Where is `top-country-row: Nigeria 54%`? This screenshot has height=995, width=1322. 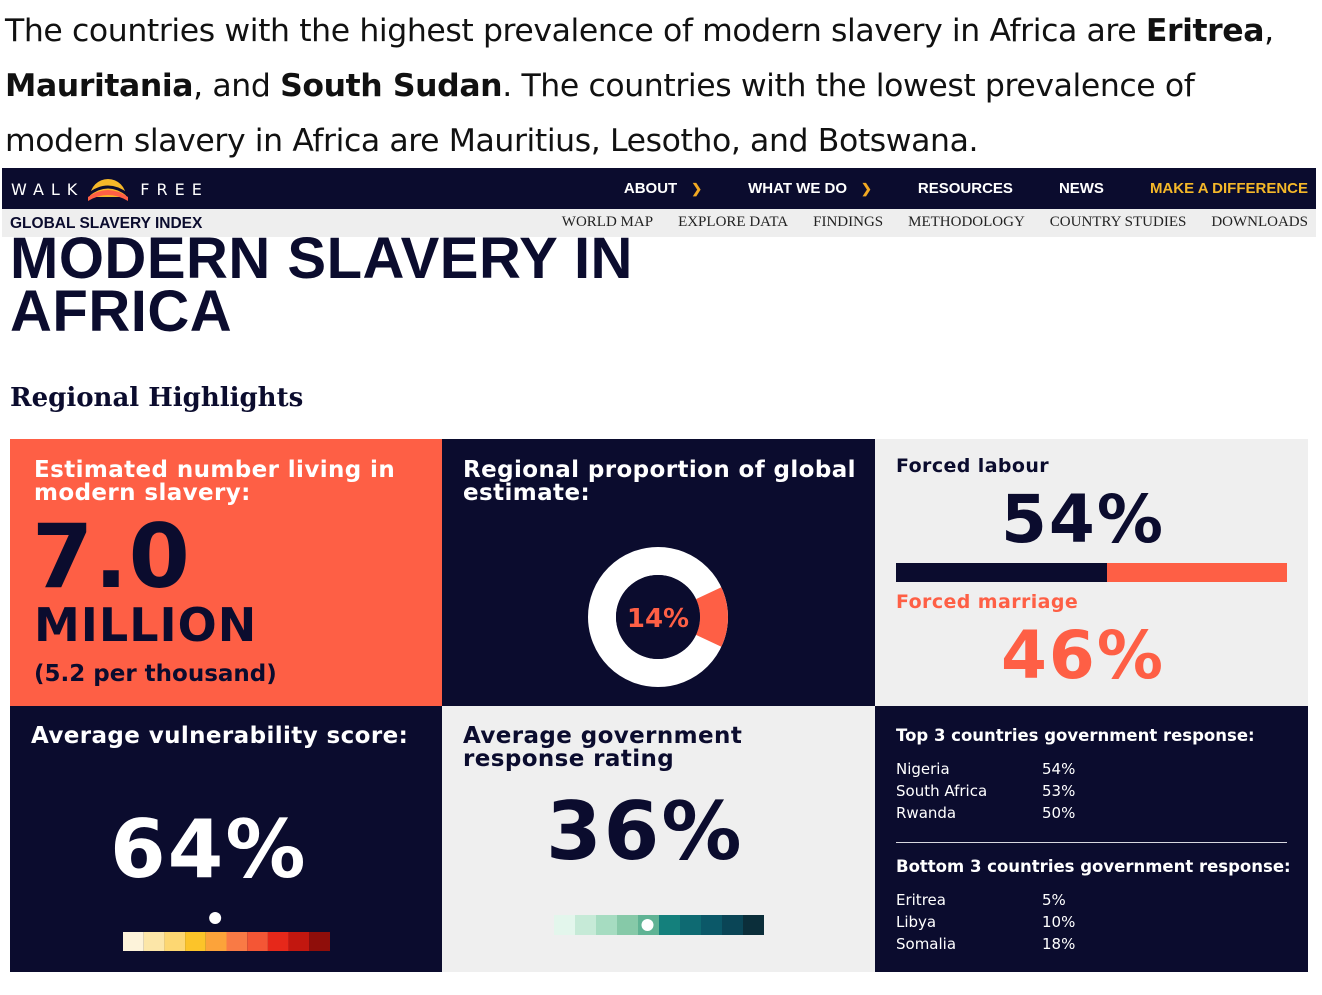
top-country-row: Nigeria 54% is located at coordinates (996, 771).